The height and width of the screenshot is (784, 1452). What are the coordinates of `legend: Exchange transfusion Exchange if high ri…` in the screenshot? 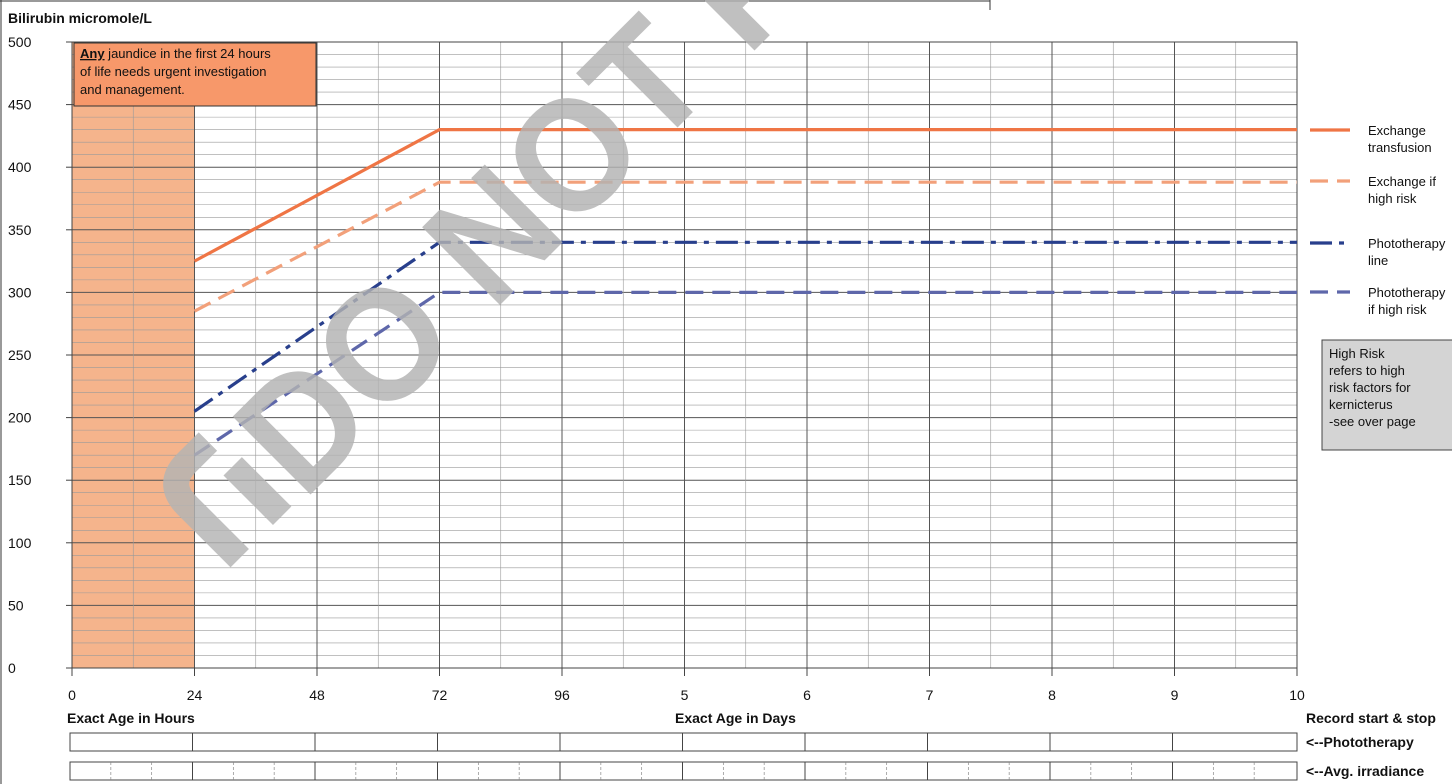 It's located at (1378, 220).